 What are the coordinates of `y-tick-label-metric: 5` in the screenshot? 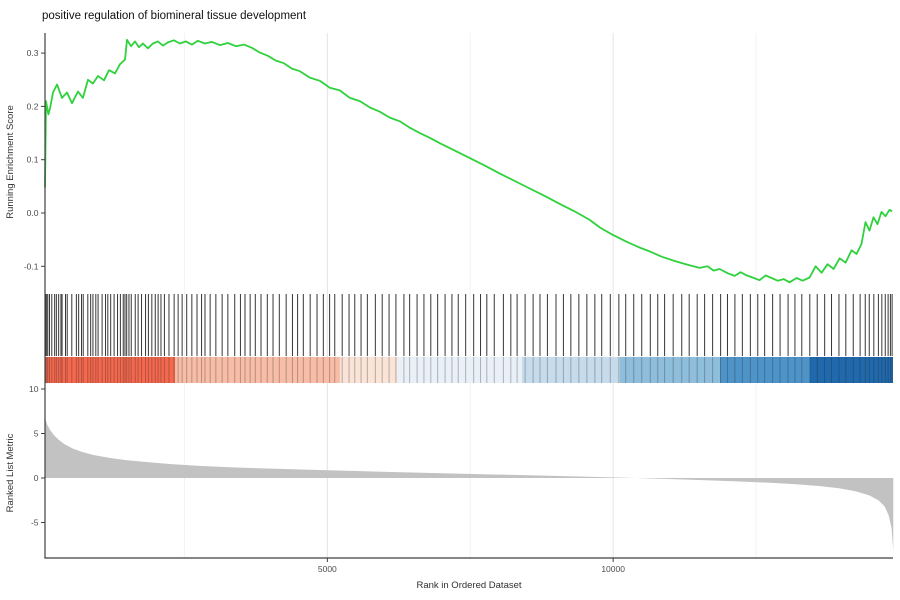 It's located at (36, 434).